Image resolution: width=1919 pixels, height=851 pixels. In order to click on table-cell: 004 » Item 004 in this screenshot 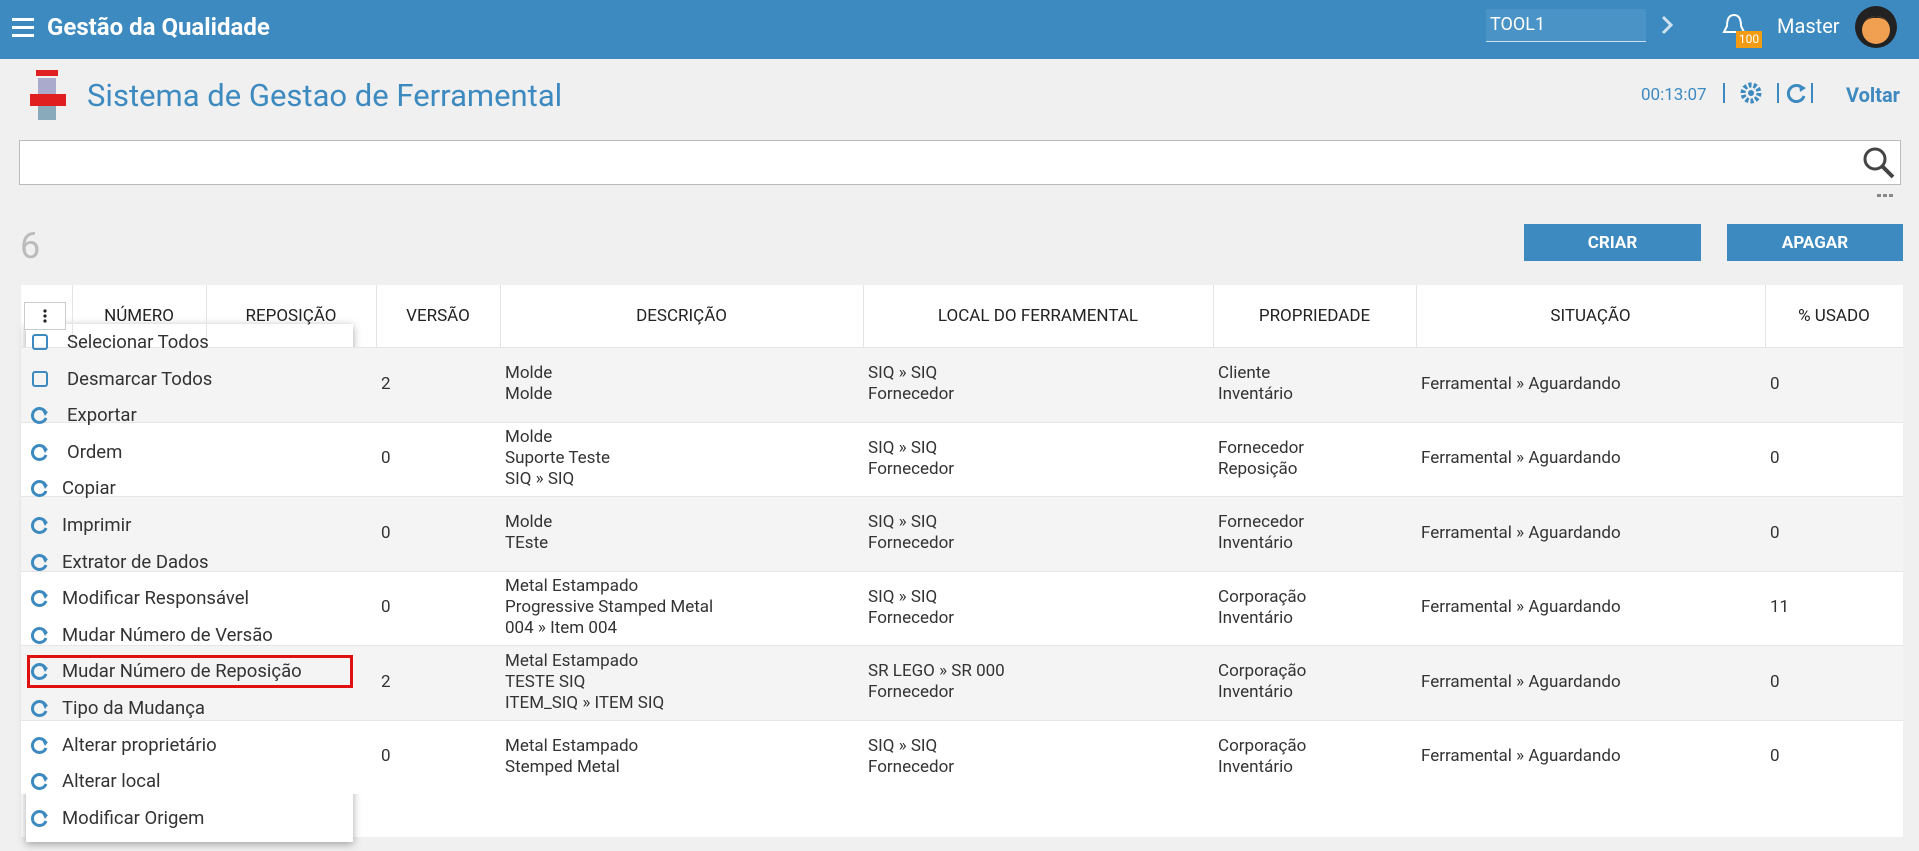, I will do `click(561, 628)`.